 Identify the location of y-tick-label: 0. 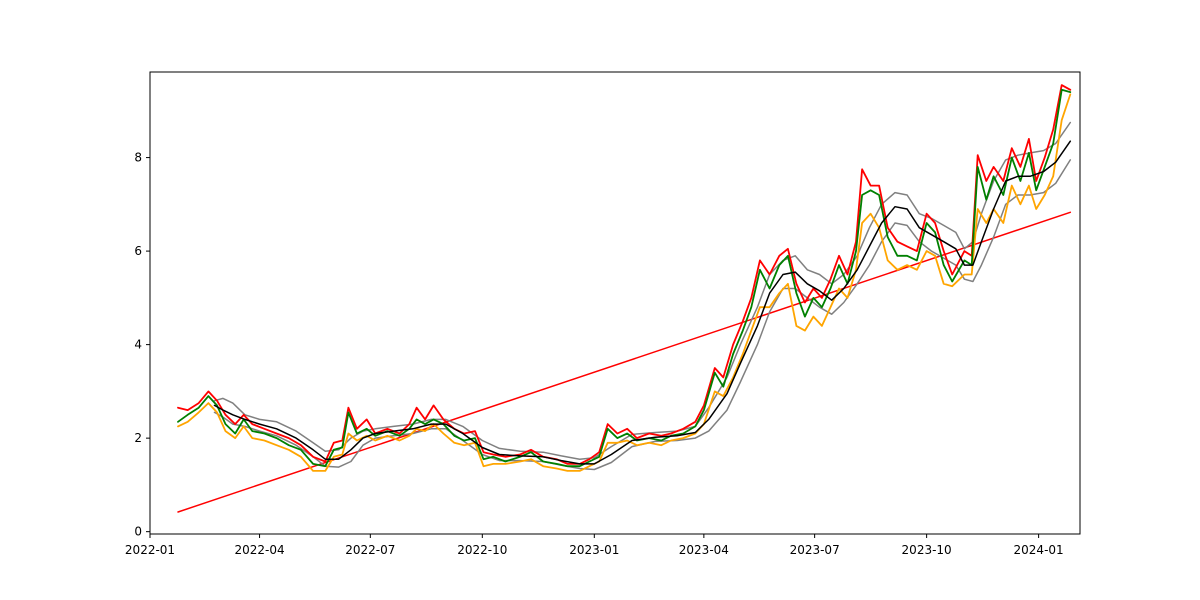
(138, 532).